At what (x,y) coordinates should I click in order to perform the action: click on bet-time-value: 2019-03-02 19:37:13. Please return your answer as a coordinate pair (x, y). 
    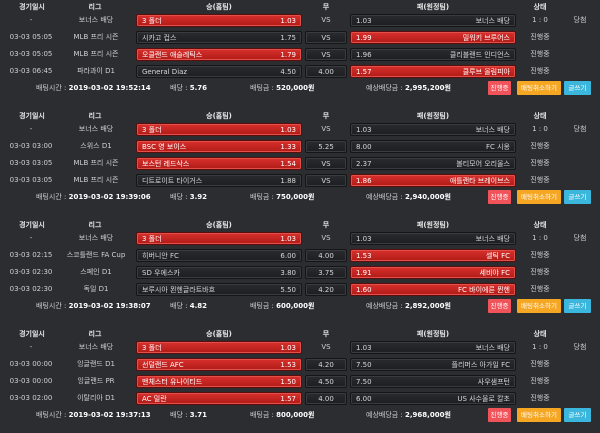
    Looking at the image, I should click on (109, 415).